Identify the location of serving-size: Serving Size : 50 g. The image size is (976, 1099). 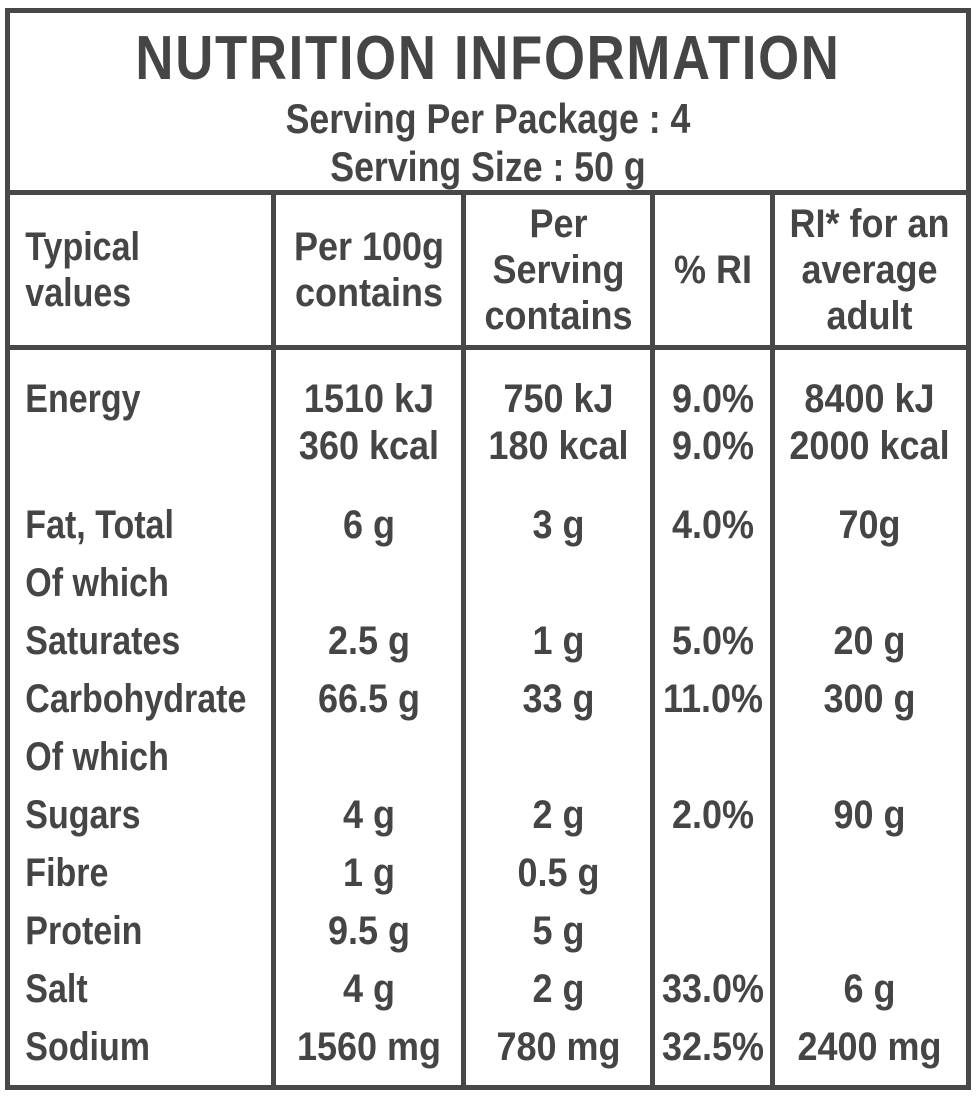
(488, 166).